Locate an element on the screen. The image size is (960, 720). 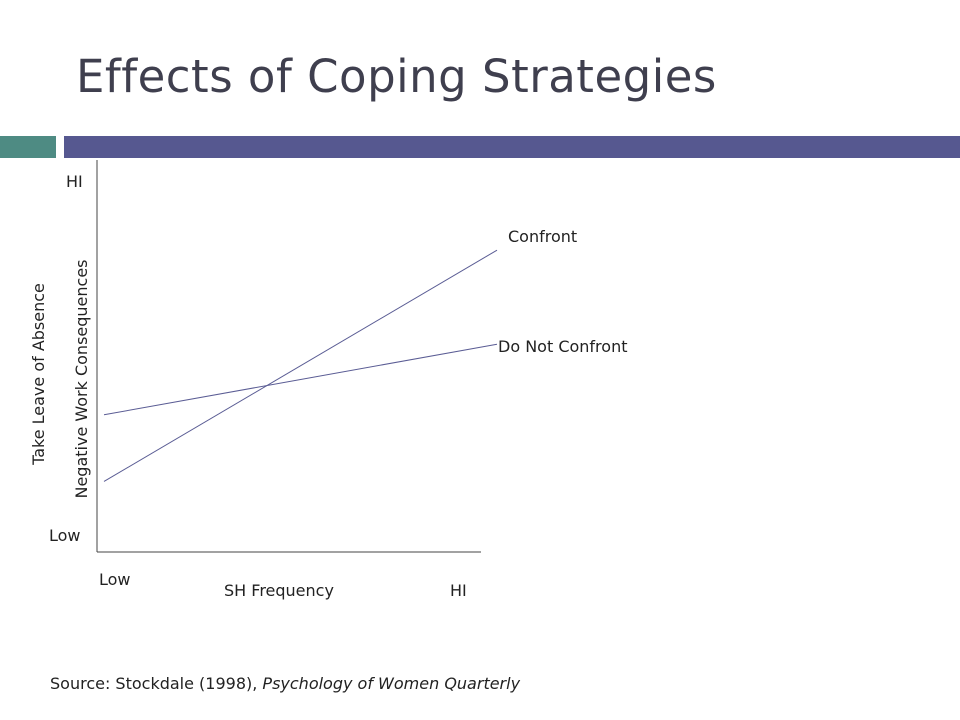
x-axis-label: SH Frequency is located at coordinates (279, 590).